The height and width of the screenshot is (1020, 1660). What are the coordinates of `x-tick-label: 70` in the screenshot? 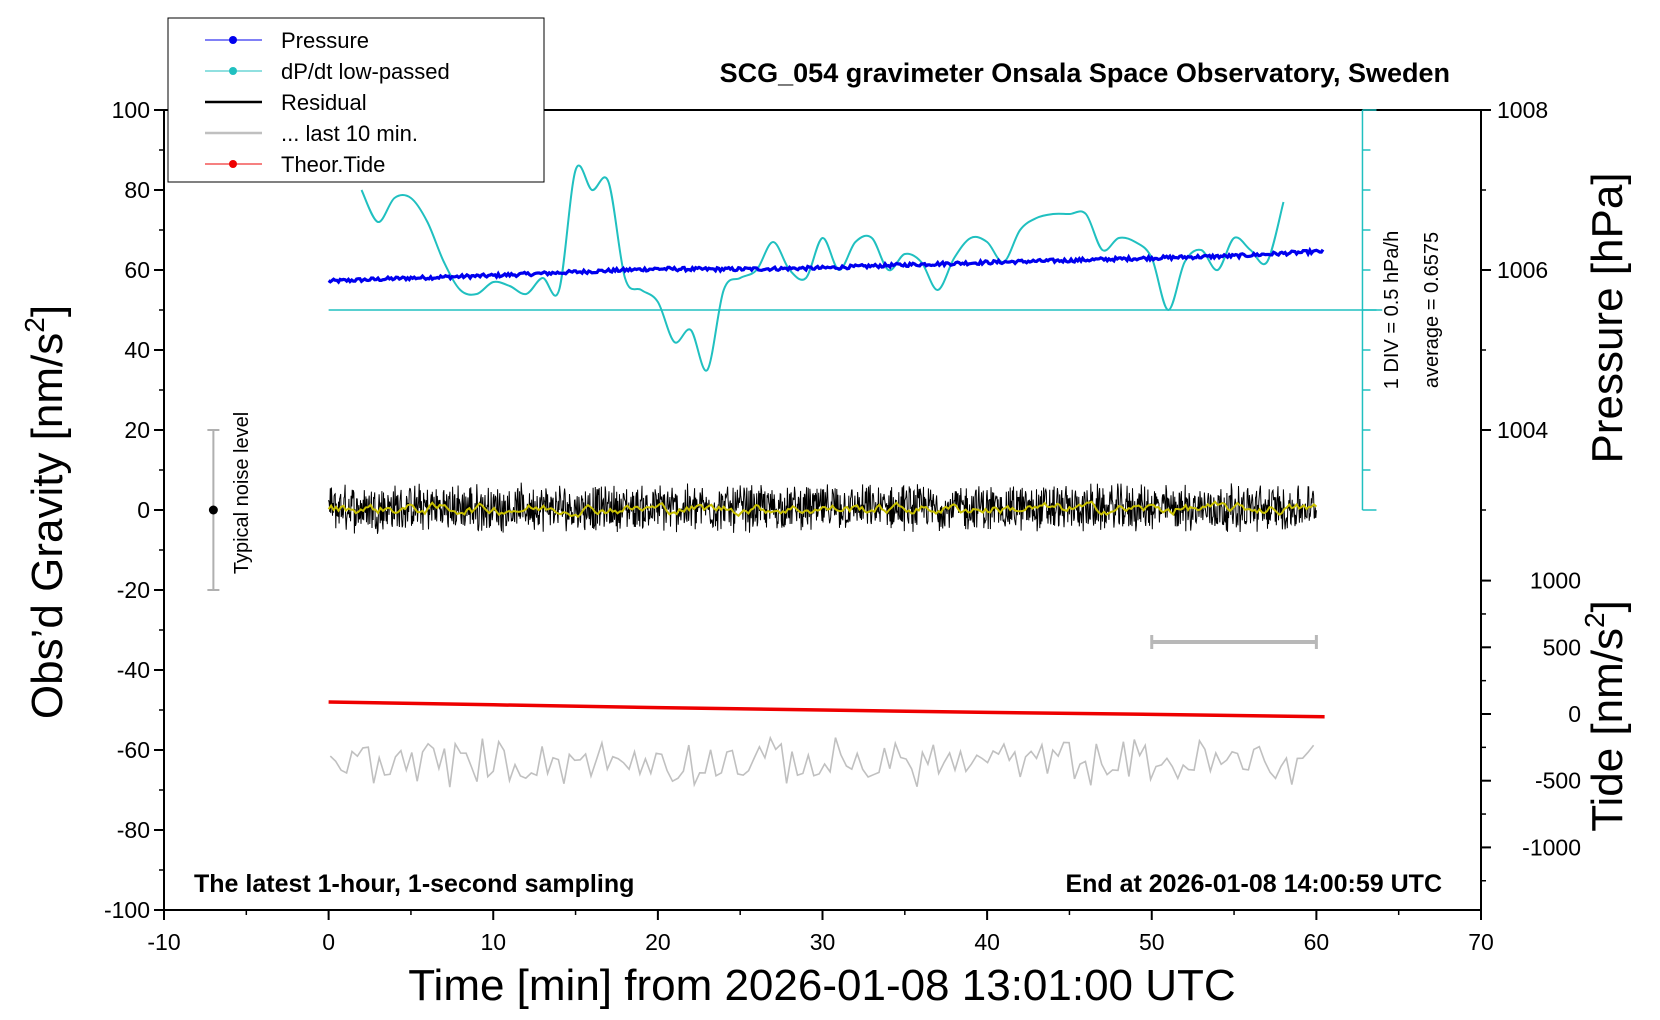 It's located at (1481, 942).